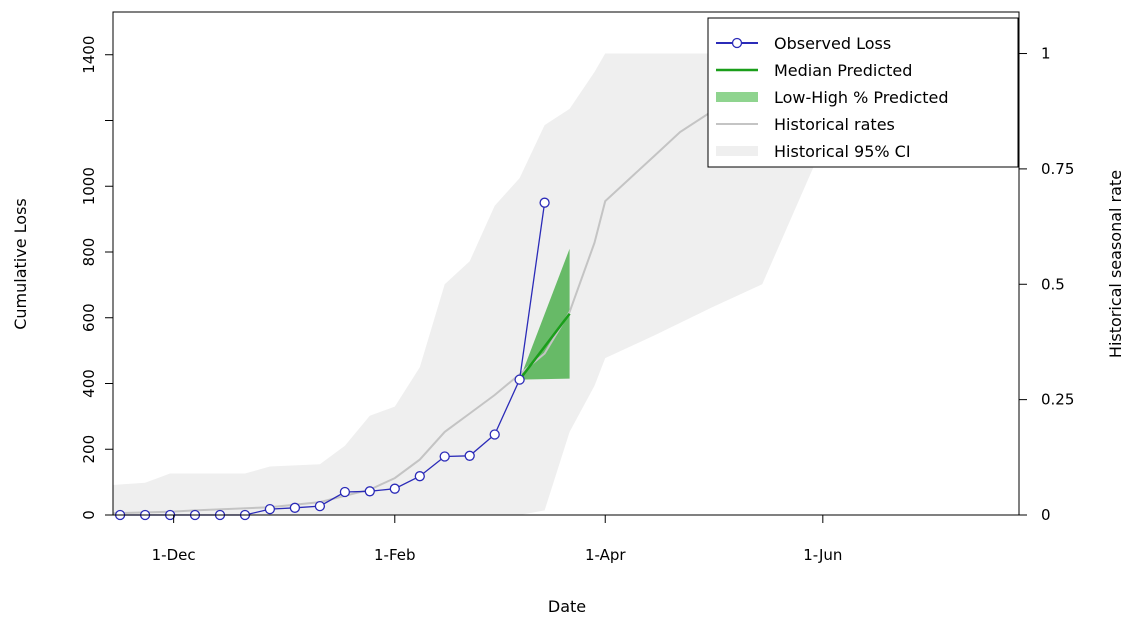  I want to click on y2-tick-label: 0.5, so click(1053, 284).